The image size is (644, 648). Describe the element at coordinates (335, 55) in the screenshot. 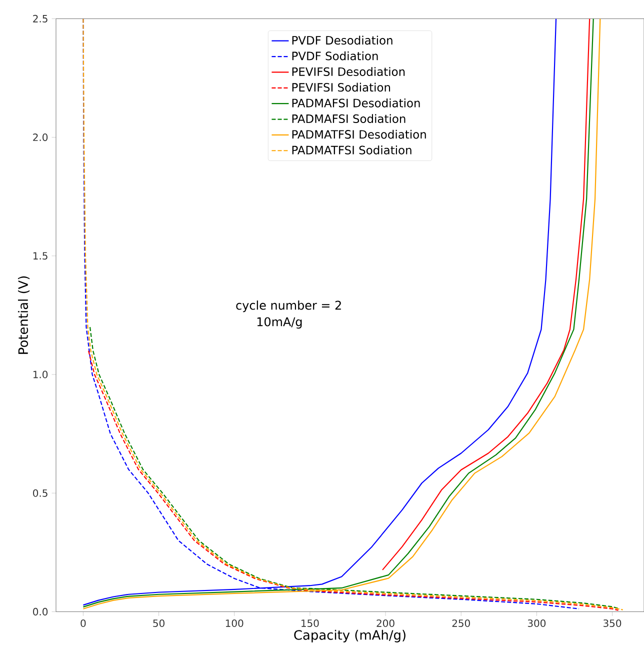

I see `legend-label: PVDF Sodiation` at that location.